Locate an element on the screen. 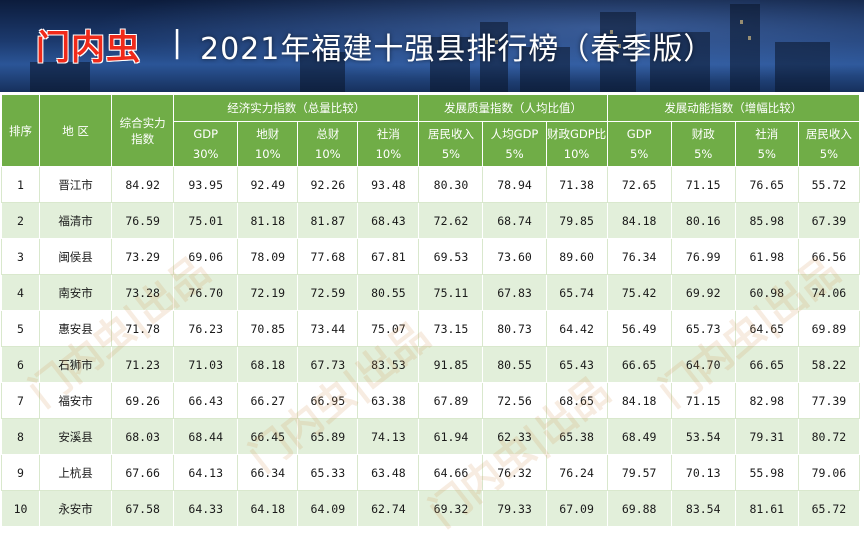  region-cell: 福安市 is located at coordinates (76, 400).